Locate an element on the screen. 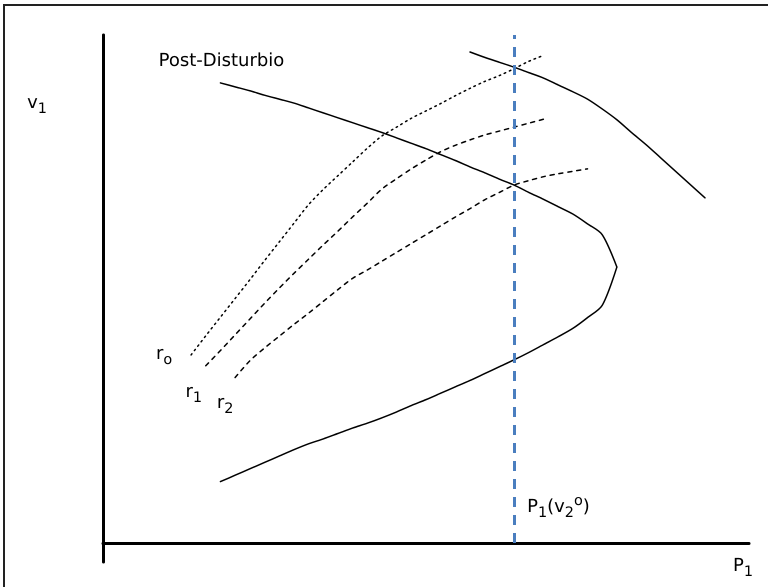 This screenshot has height=587, width=768. series-label: Post-Disturbio is located at coordinates (221, 61).